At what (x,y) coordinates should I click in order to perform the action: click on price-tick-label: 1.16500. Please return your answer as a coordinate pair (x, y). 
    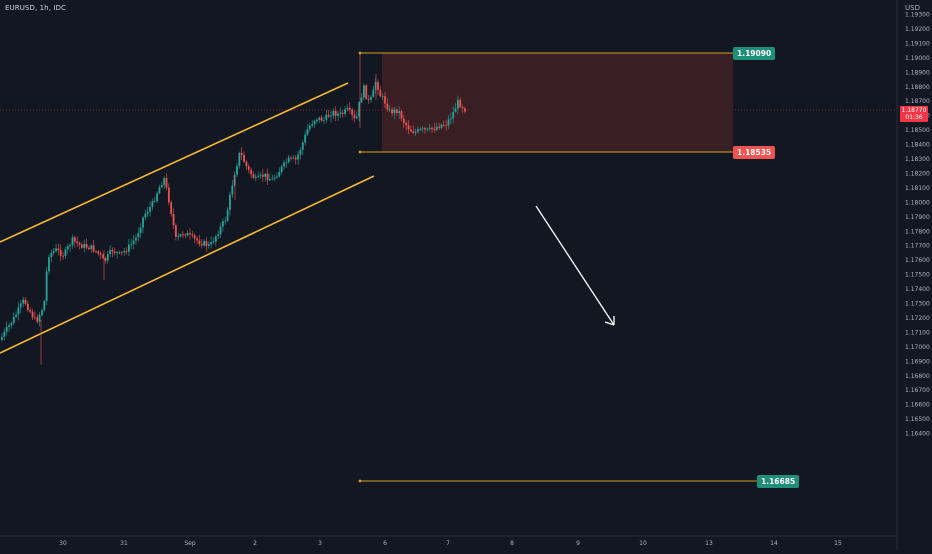
    Looking at the image, I should click on (917, 419).